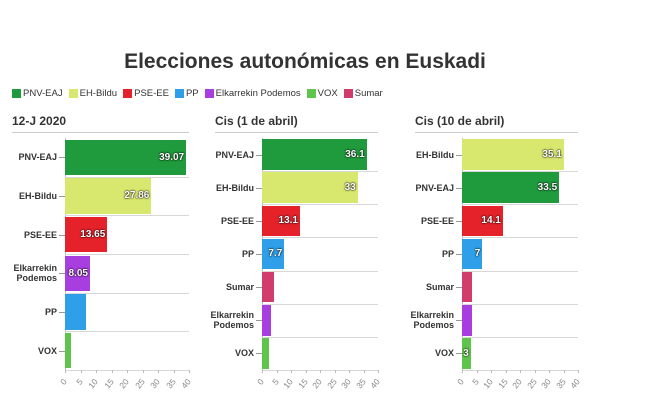 The width and height of the screenshot is (648, 405). What do you see at coordinates (37, 93) in the screenshot?
I see `legend-item: PNV-EAJ` at bounding box center [37, 93].